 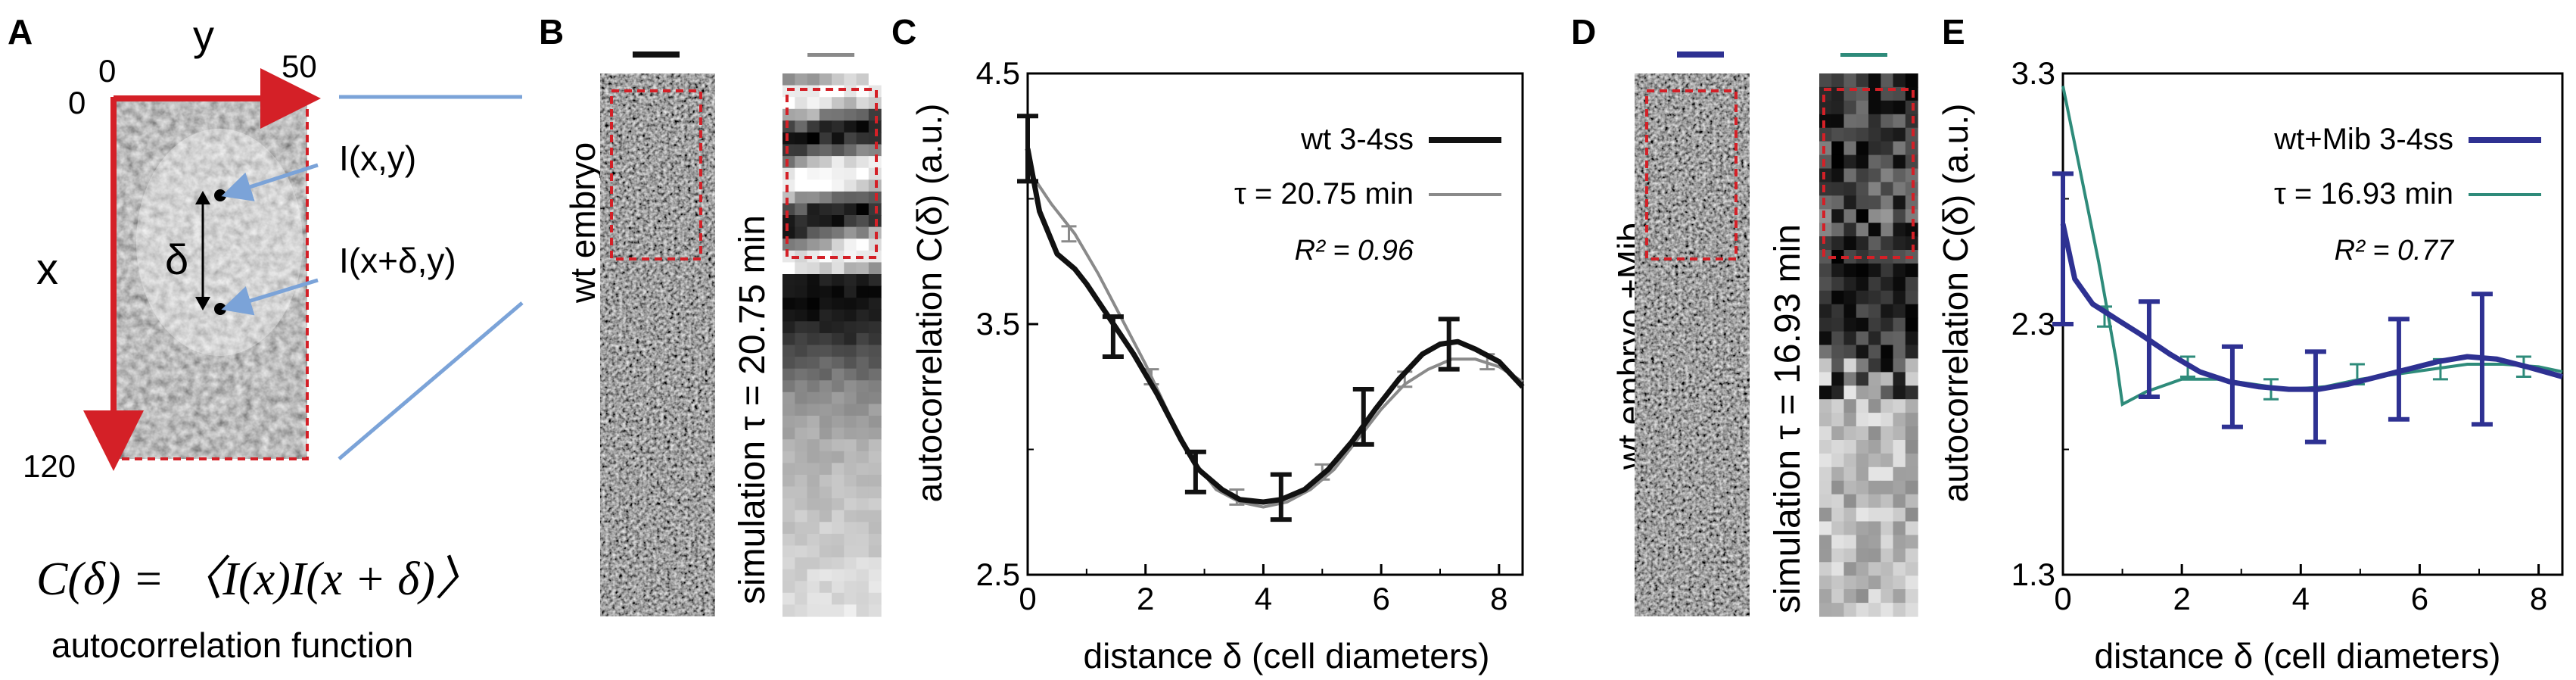 What do you see at coordinates (832, 345) in the screenshot?
I see `sim-image-b` at bounding box center [832, 345].